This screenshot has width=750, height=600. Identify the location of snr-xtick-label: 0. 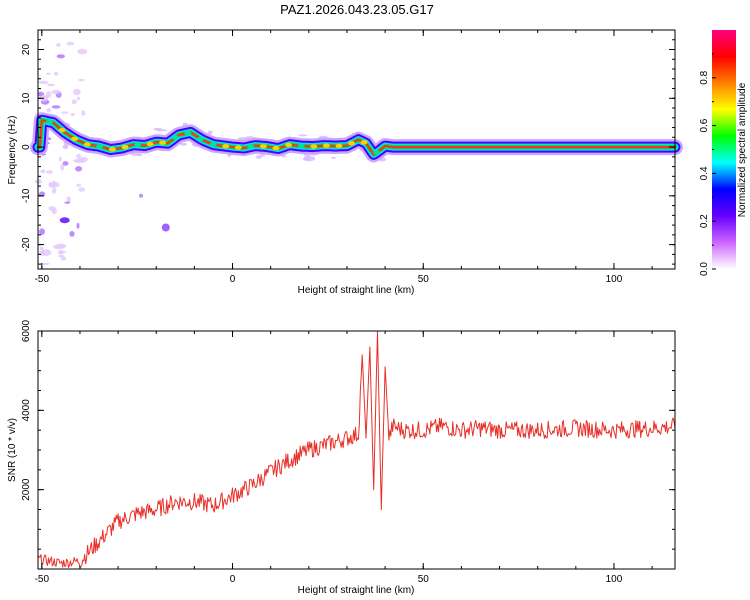
(233, 579).